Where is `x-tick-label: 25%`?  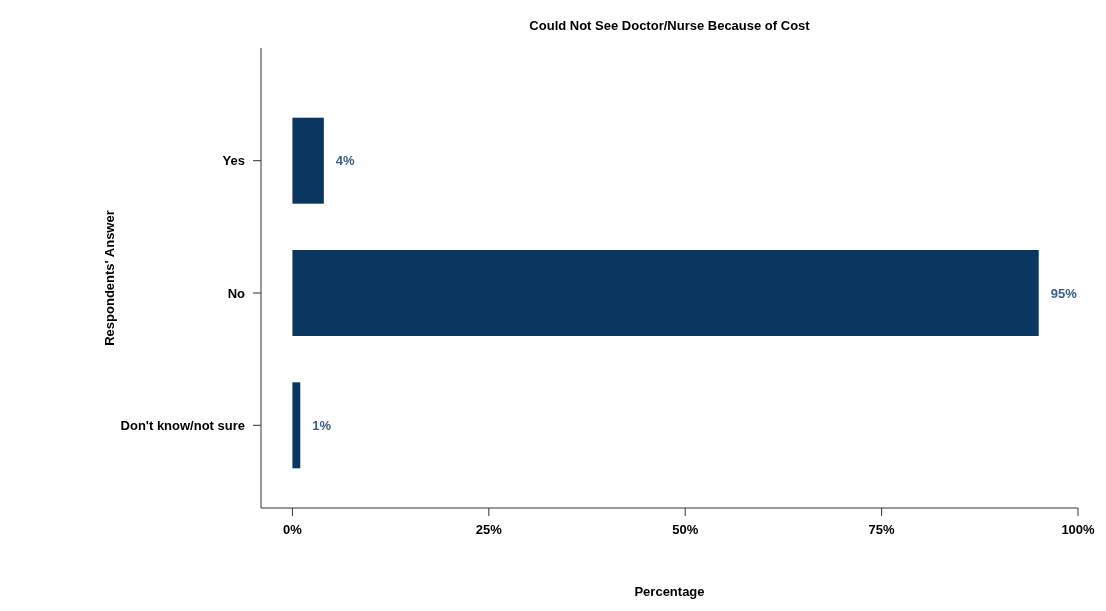
x-tick-label: 25% is located at coordinates (489, 529).